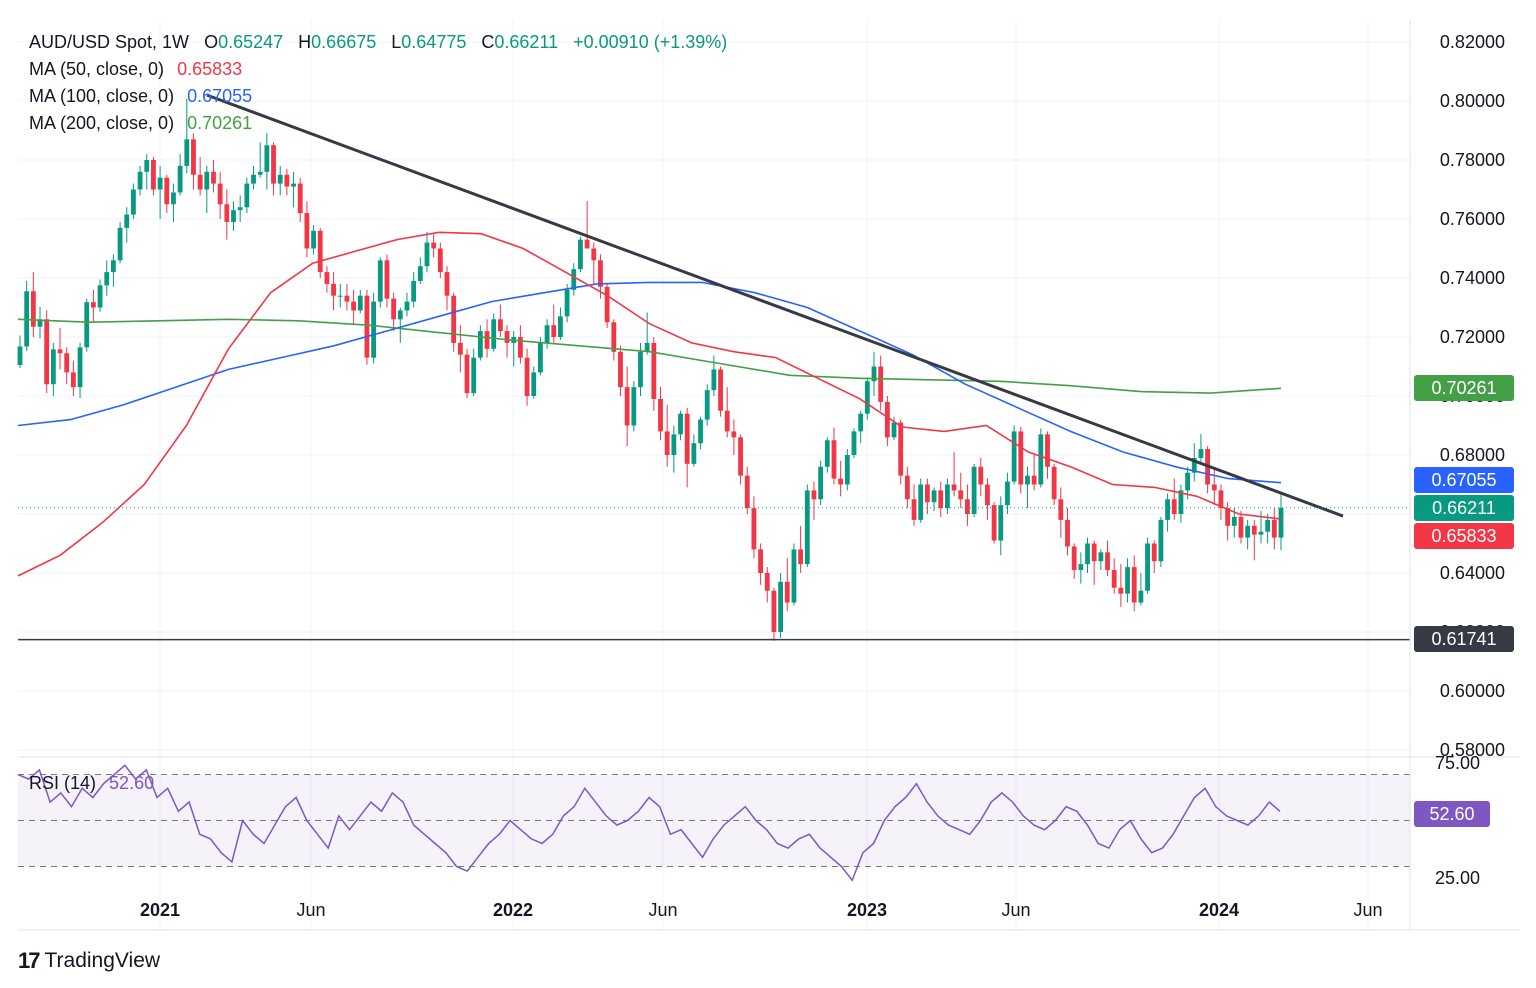 This screenshot has width=1536, height=988. I want to click on ma200-price-badge: 0.70261, so click(1464, 388).